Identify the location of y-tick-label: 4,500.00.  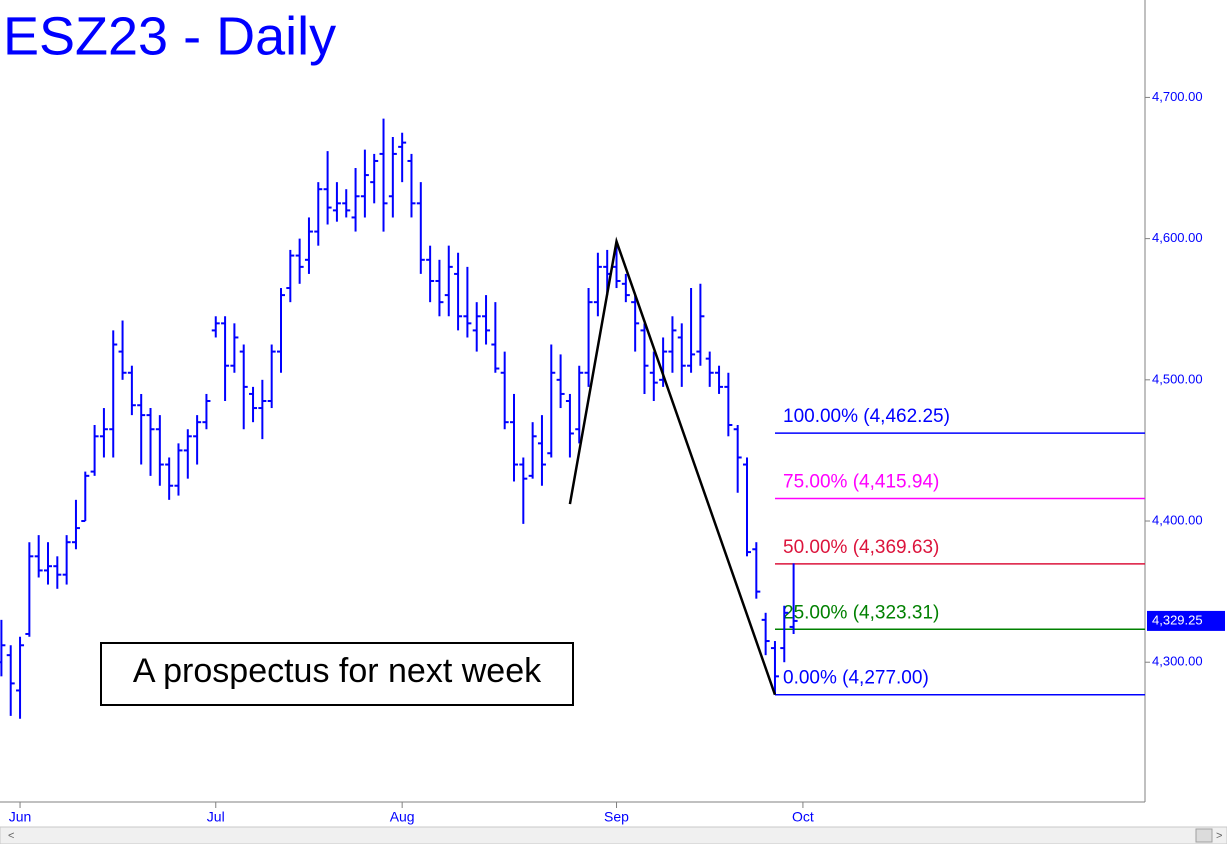
(1177, 378).